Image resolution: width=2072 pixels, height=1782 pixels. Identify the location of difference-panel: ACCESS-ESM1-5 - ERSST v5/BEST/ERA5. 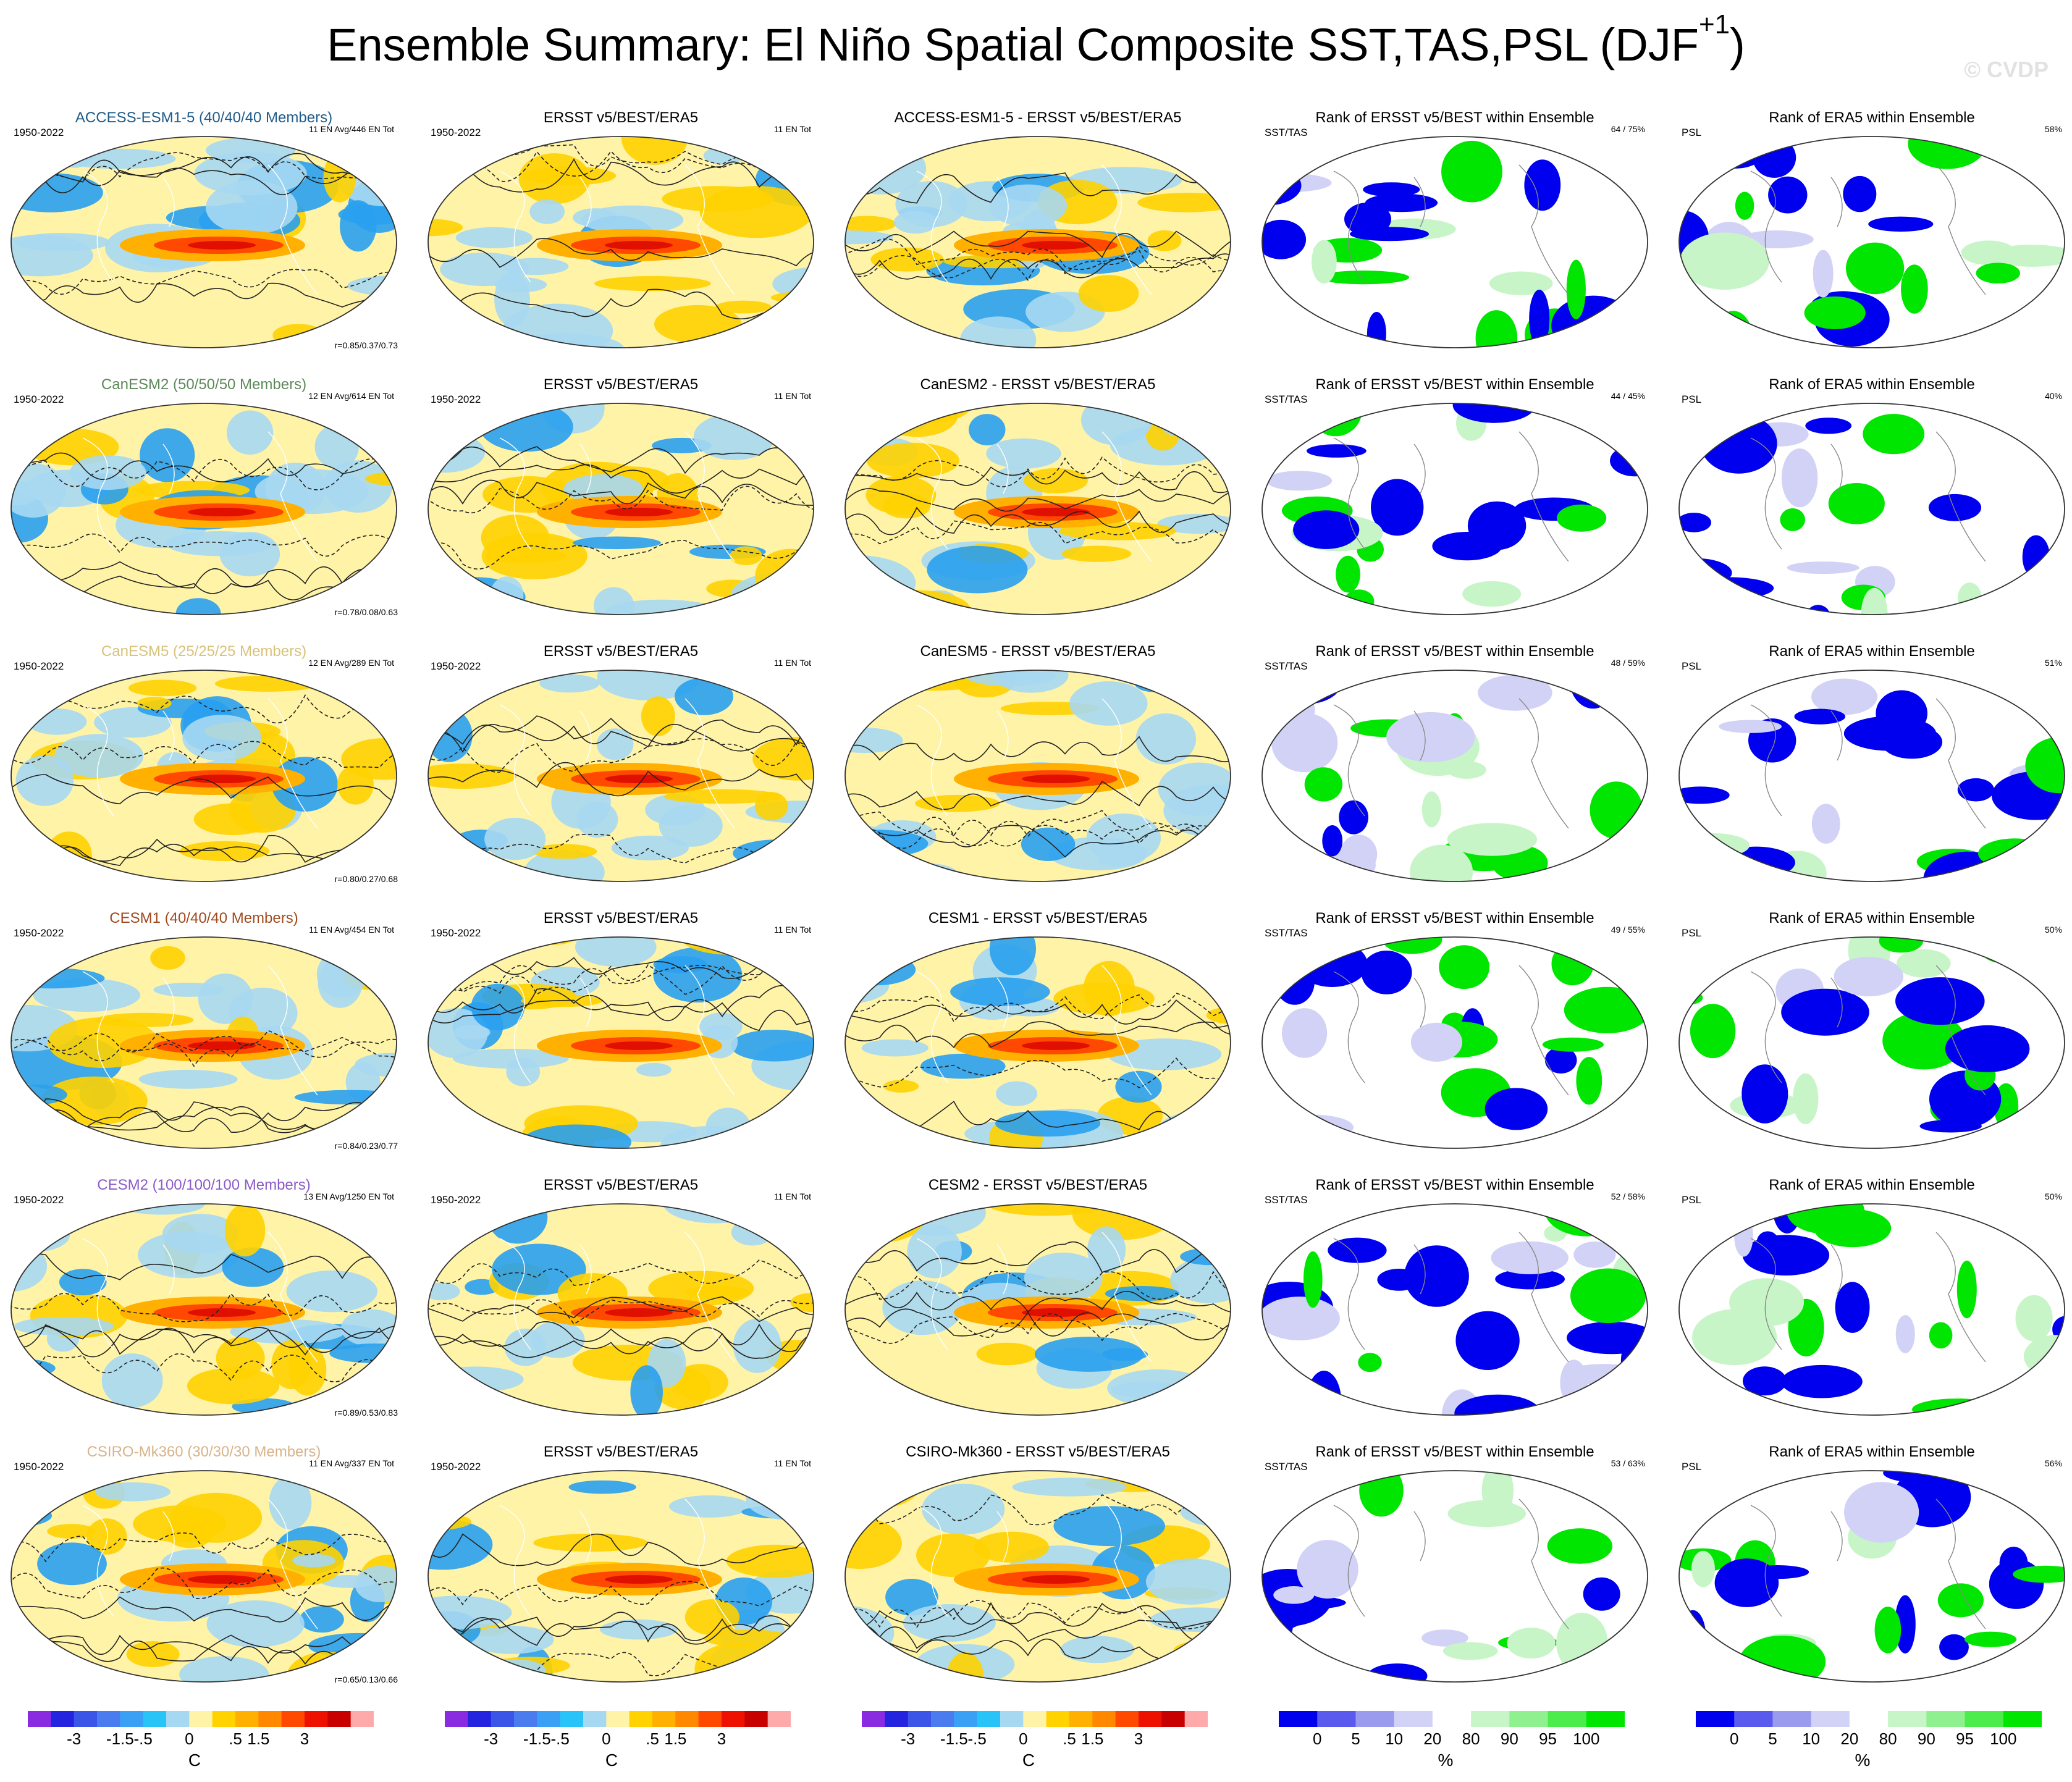
(1038, 235).